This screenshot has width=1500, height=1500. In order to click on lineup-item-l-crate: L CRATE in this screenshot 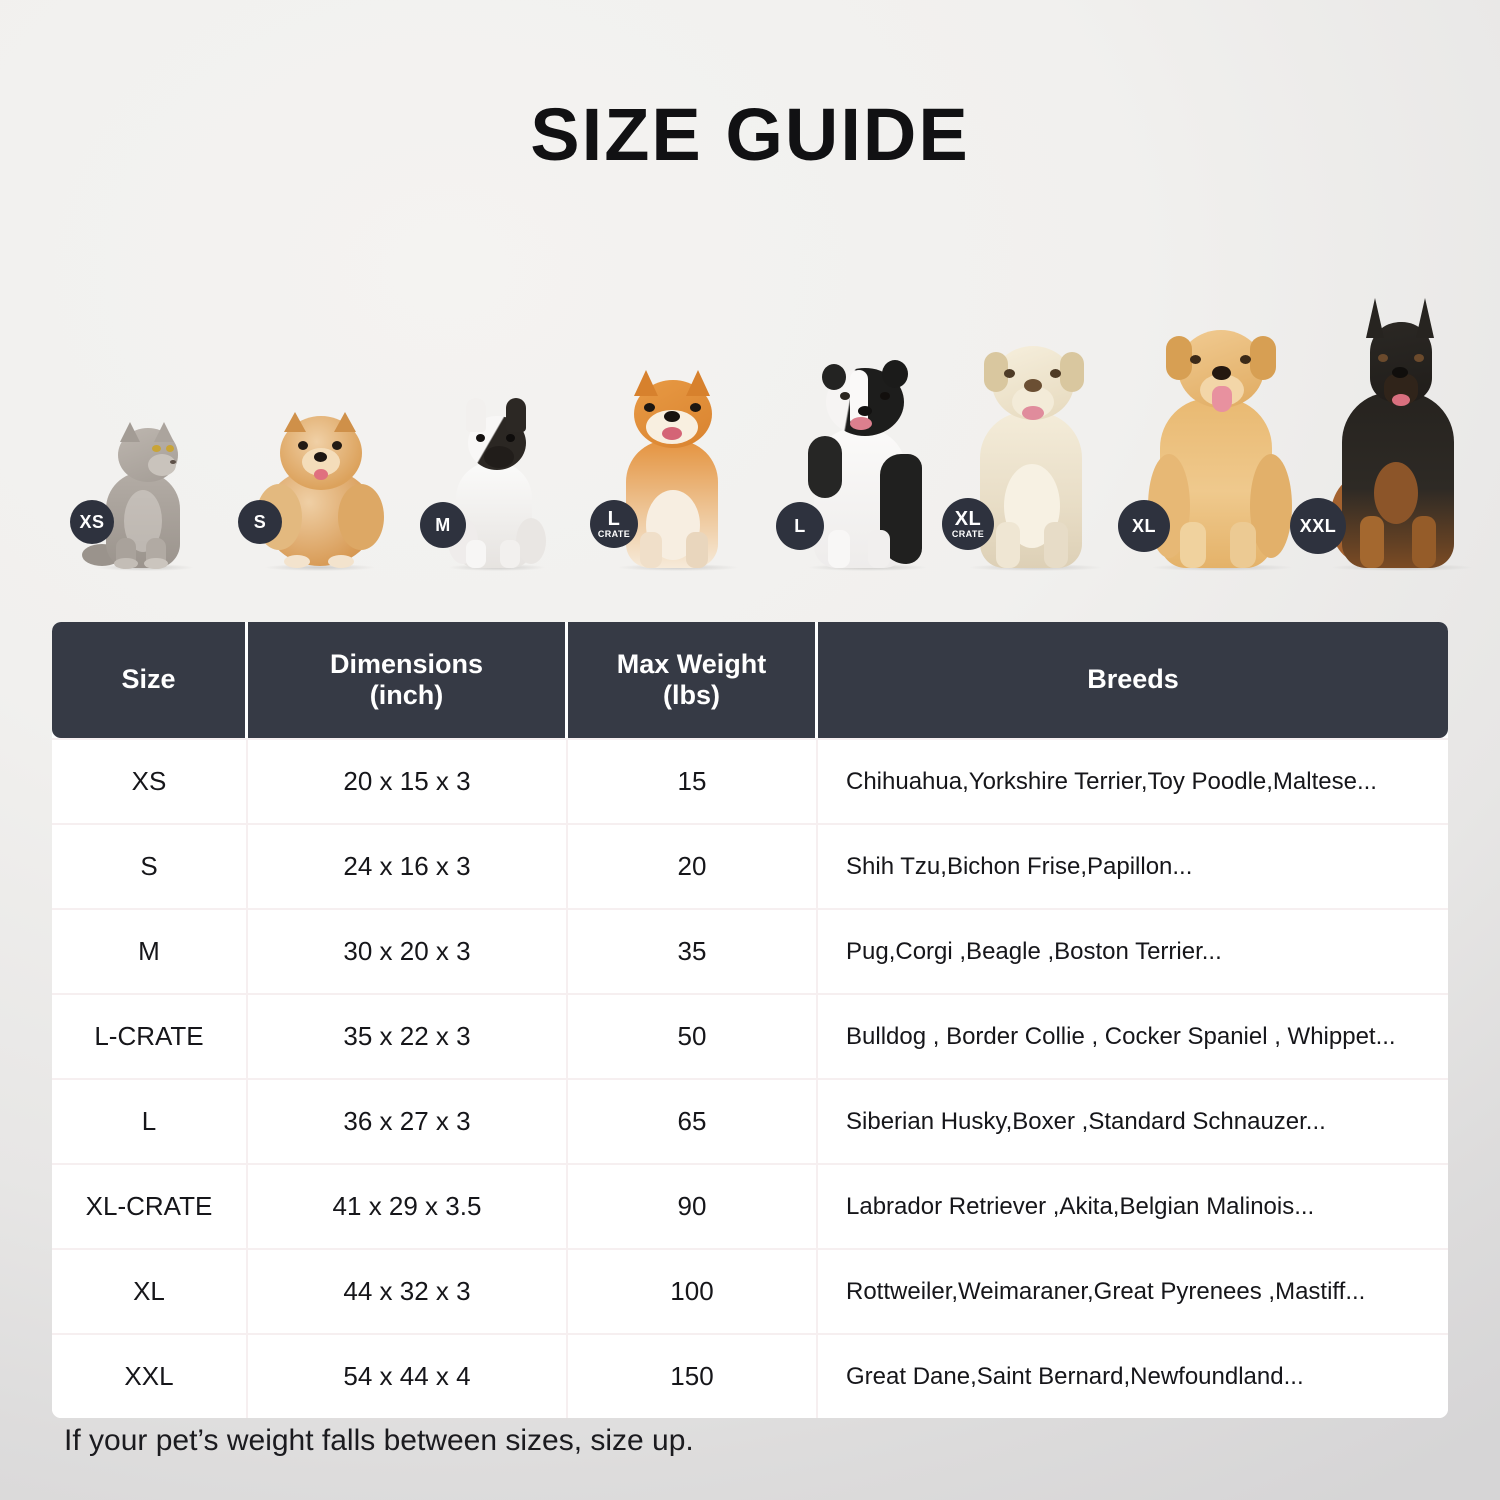, I will do `click(674, 459)`.